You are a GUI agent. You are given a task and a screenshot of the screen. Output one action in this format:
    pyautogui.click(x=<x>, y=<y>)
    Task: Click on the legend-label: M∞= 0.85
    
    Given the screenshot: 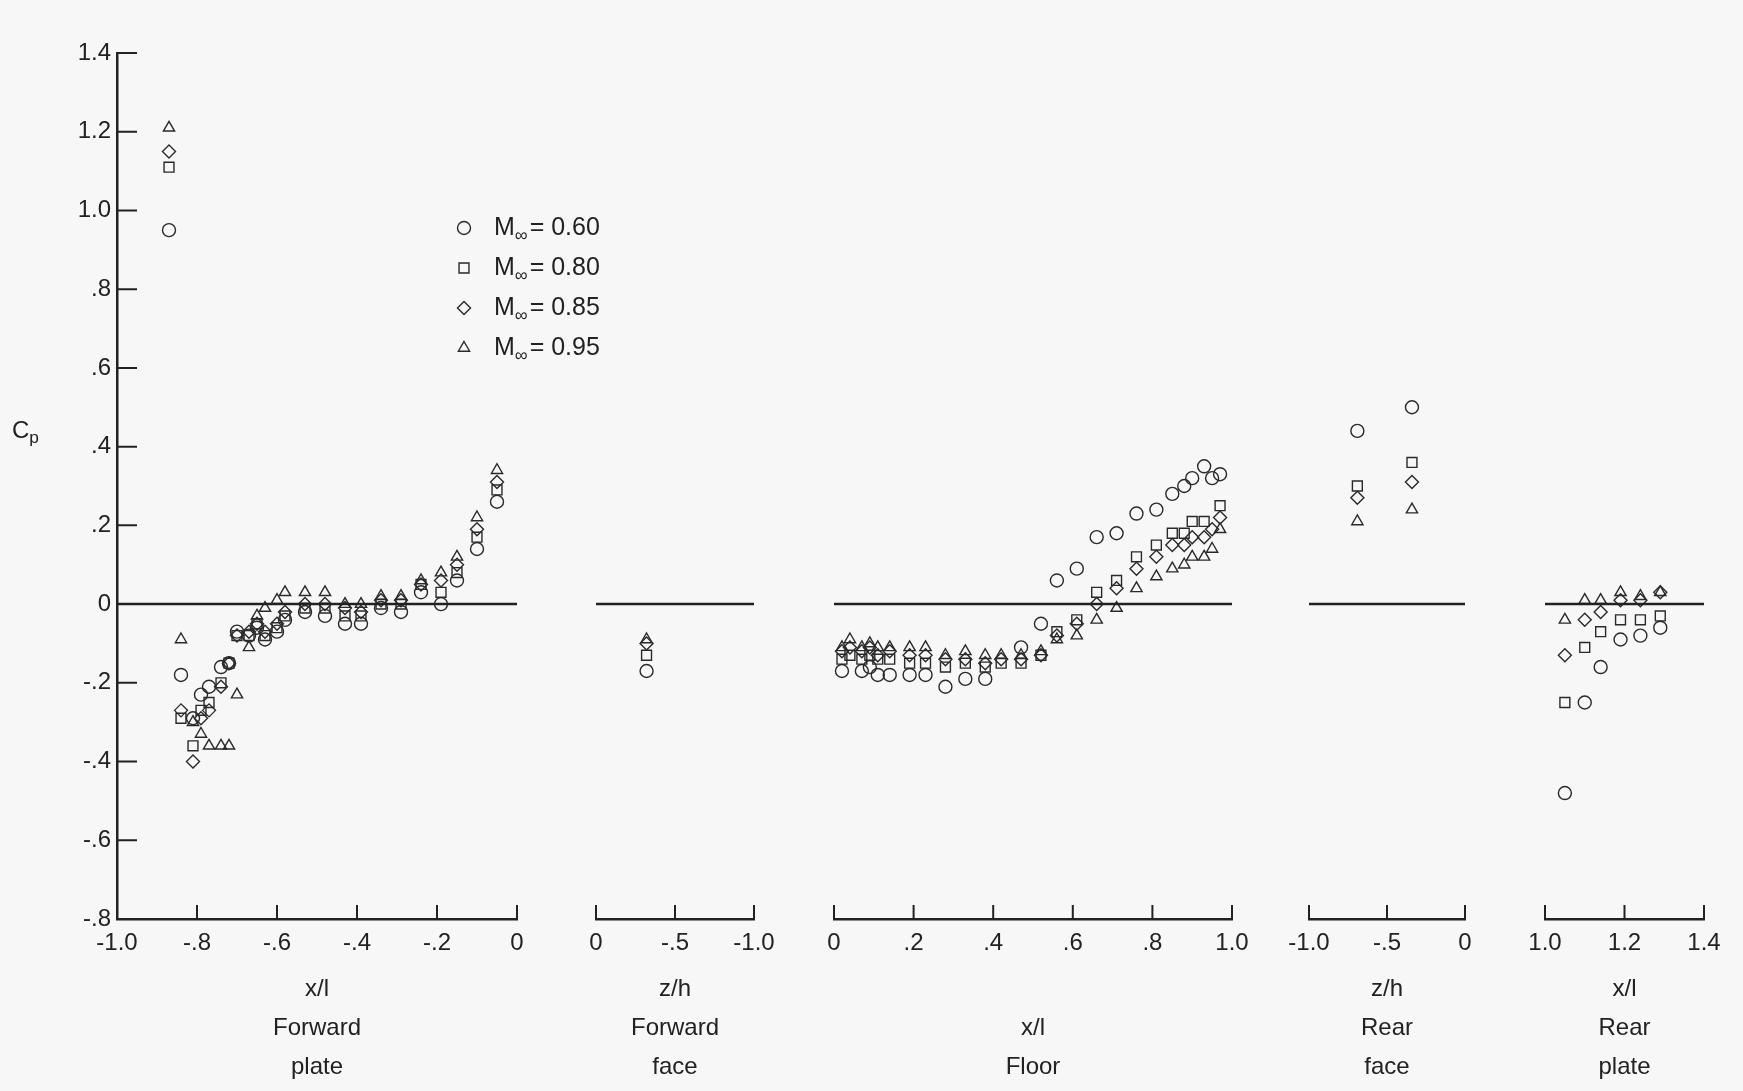 What is the action you would take?
    pyautogui.click(x=547, y=308)
    